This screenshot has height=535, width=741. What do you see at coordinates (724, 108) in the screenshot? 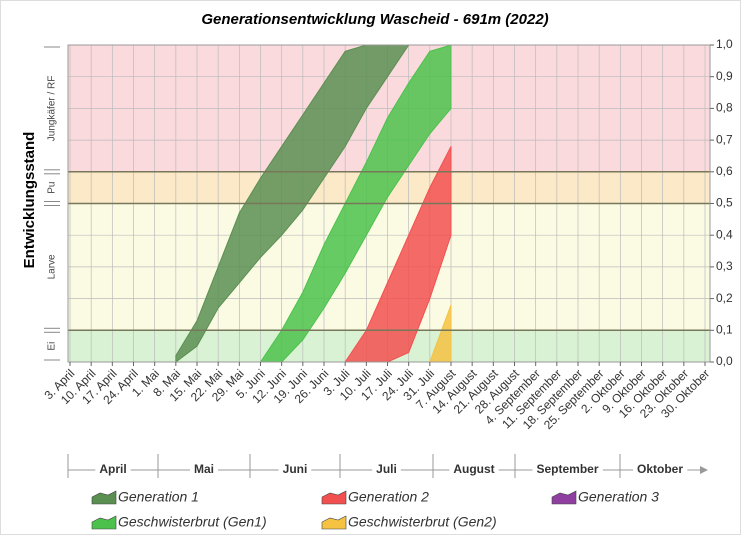
I see `y-tick-label: 0,8` at bounding box center [724, 108].